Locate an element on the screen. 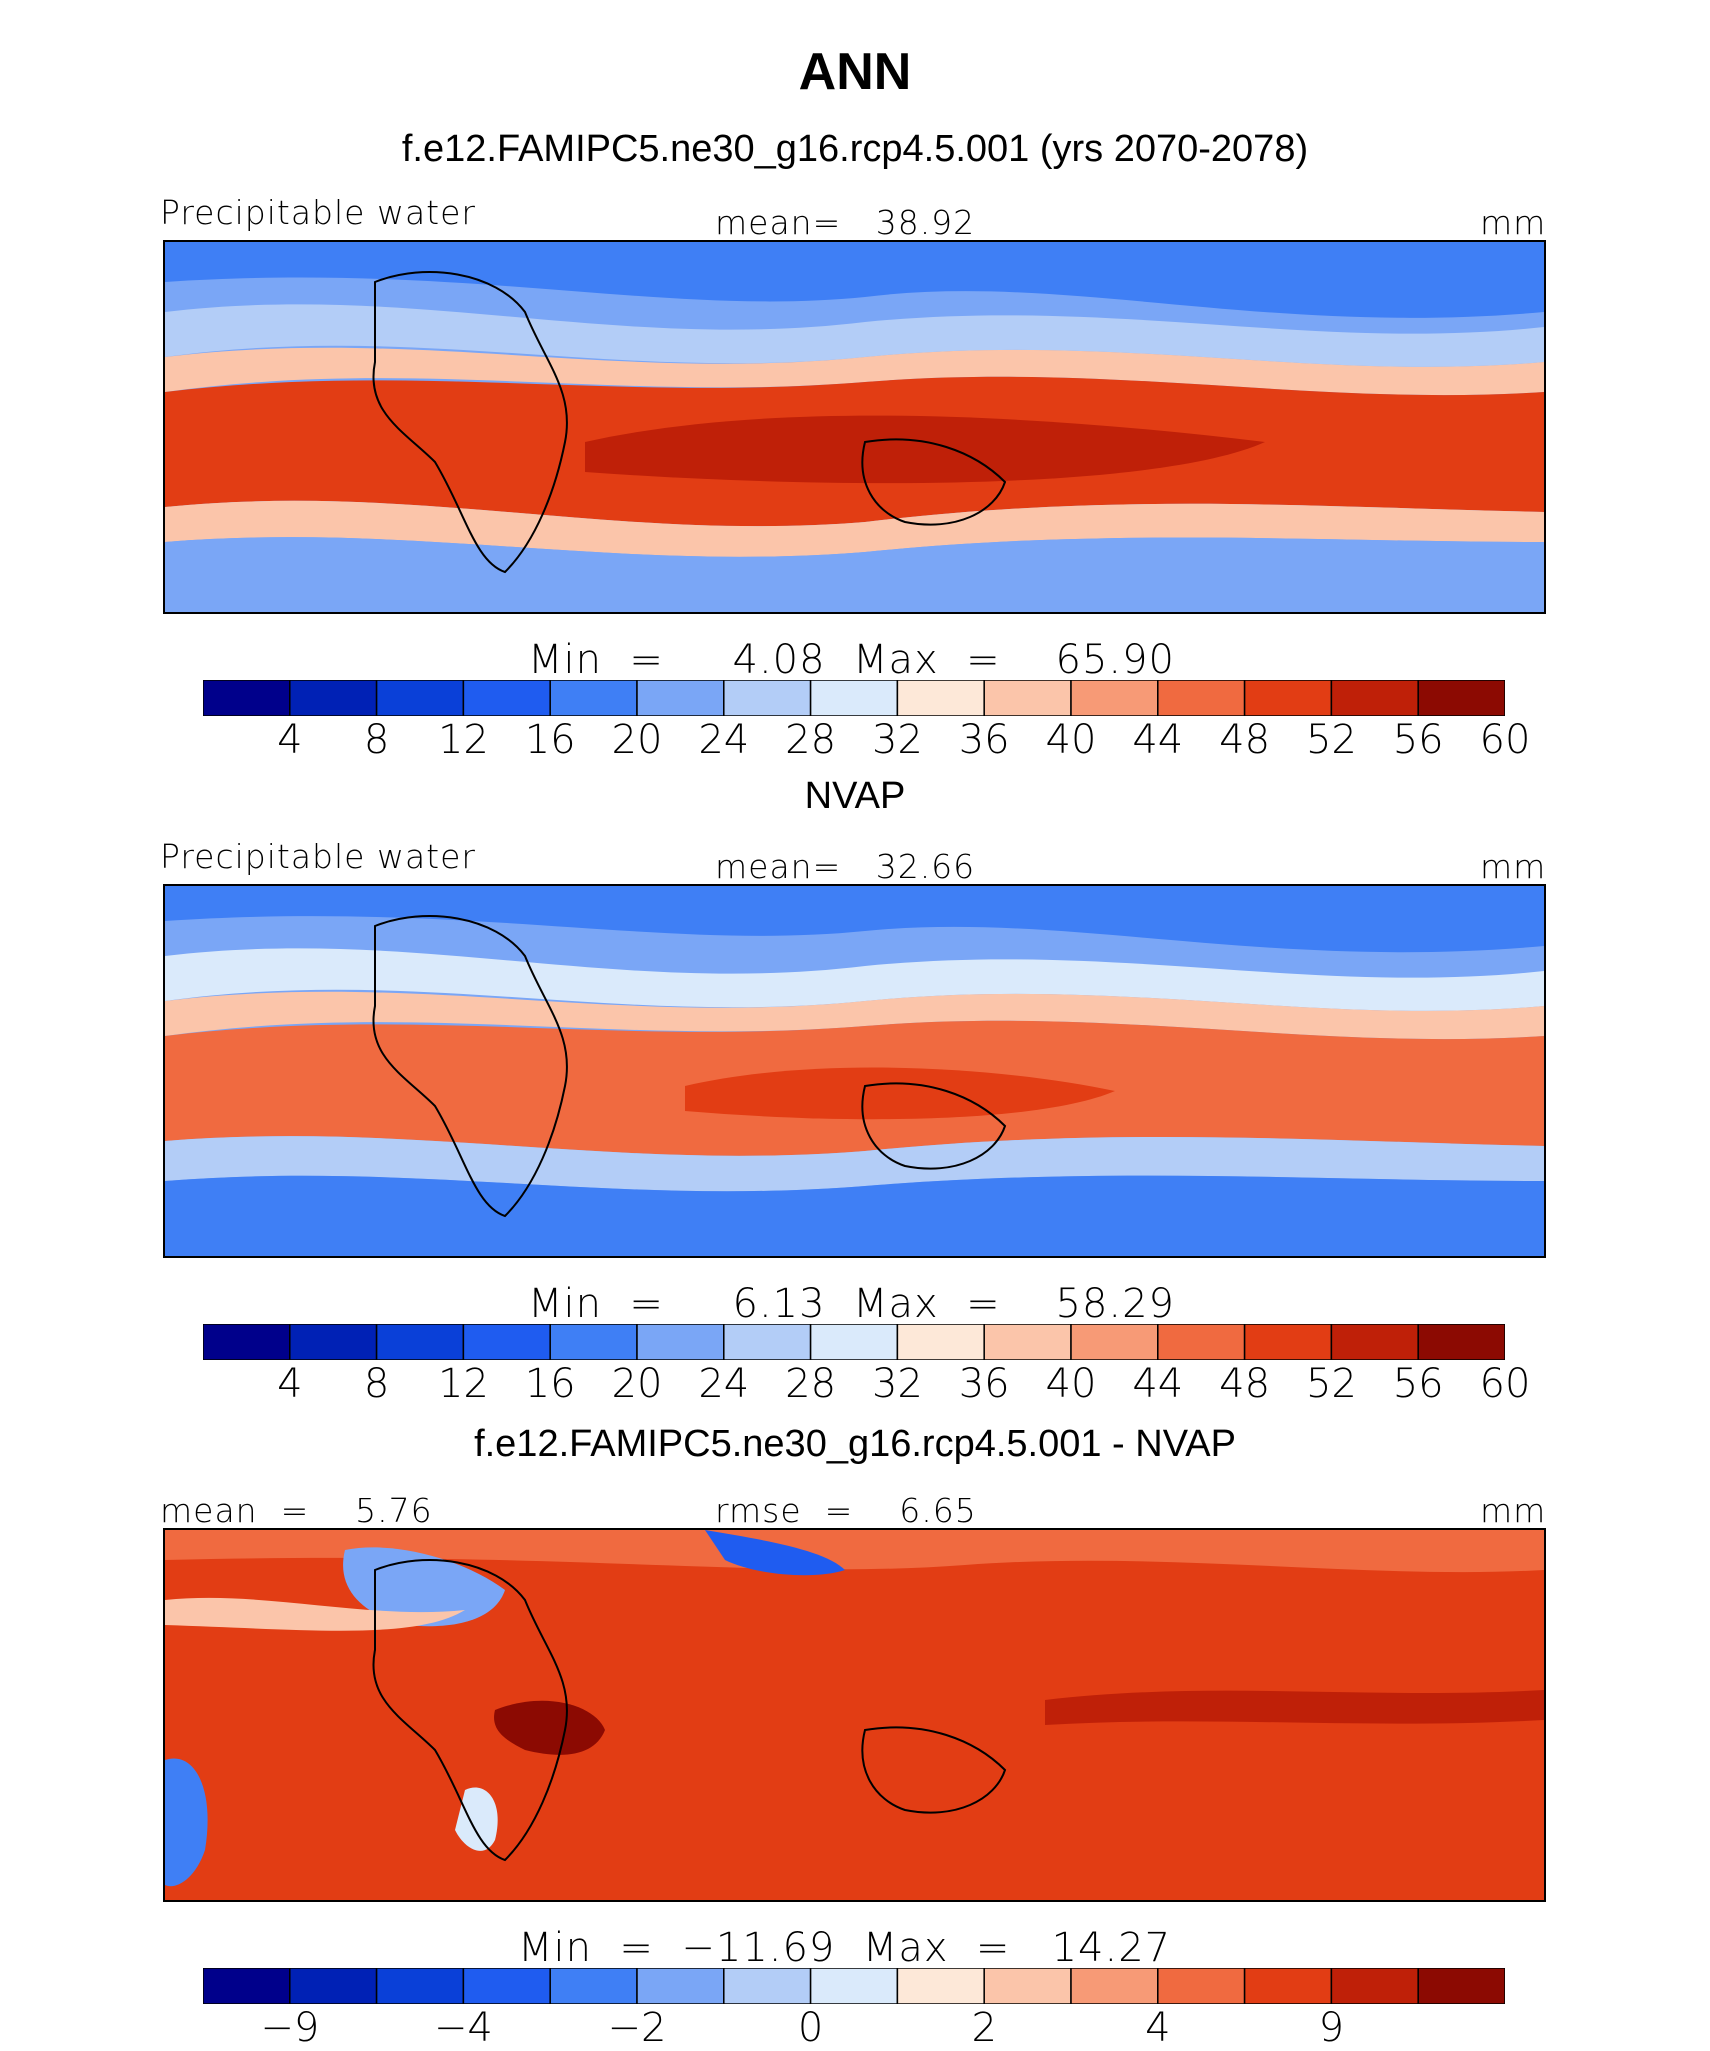  panel-1-minmax: Min = 4.08 Max = 65.90 is located at coordinates (851, 660).